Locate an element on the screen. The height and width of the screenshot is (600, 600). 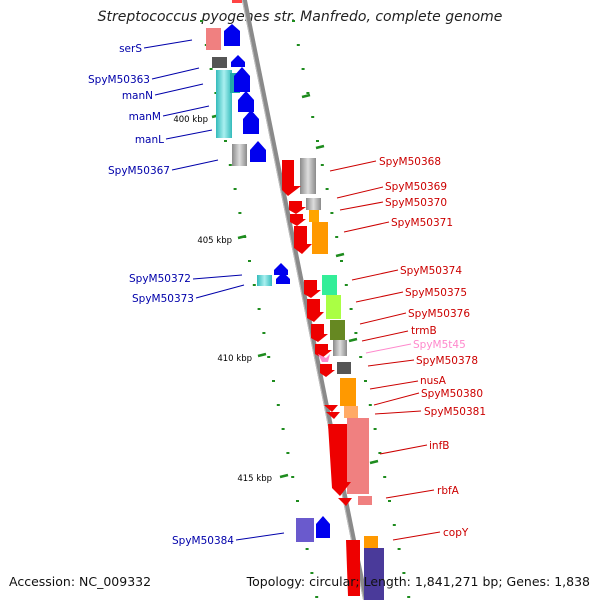
gene-arrow-SpyM50375 is located at coordinates (315, 310).